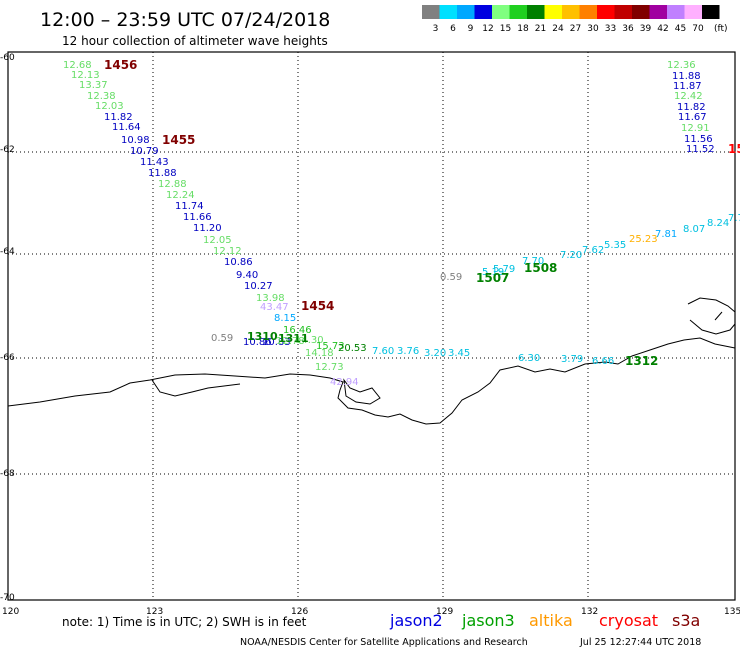 Image resolution: width=740 pixels, height=650 pixels. What do you see at coordinates (680, 29) in the screenshot?
I see `legend-tick-label: 45` at bounding box center [680, 29].